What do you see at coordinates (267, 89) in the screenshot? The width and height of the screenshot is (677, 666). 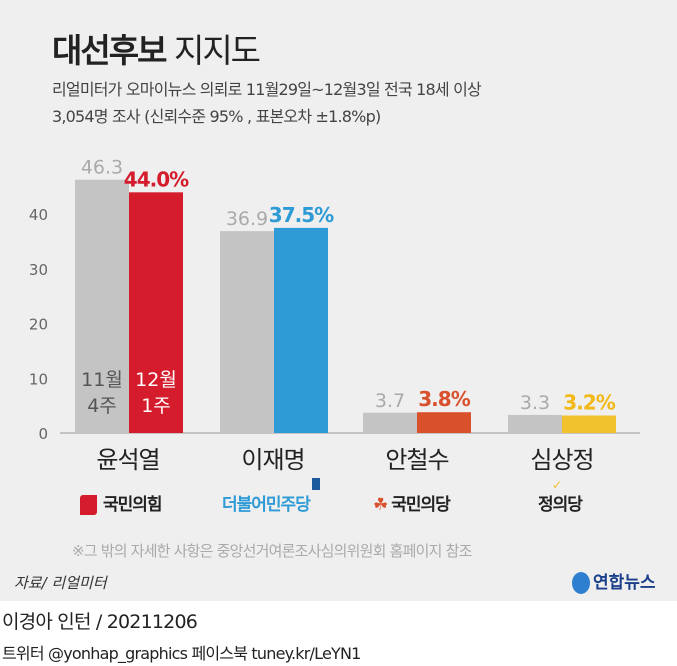 I see `subtitle-line-1: 리얼미터가 오마이뉴스 의뢰로 11월29일~12월3일 전국 18세 이상` at bounding box center [267, 89].